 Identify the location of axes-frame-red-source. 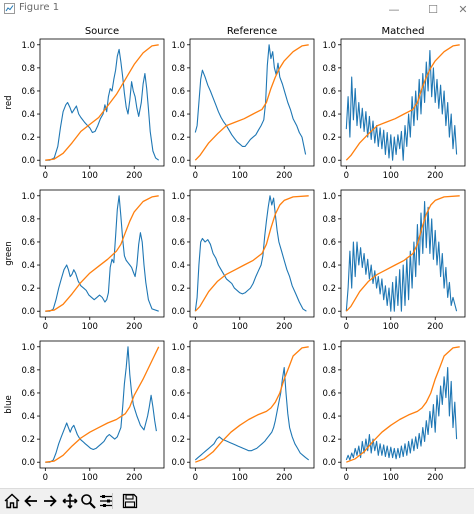
(102, 102).